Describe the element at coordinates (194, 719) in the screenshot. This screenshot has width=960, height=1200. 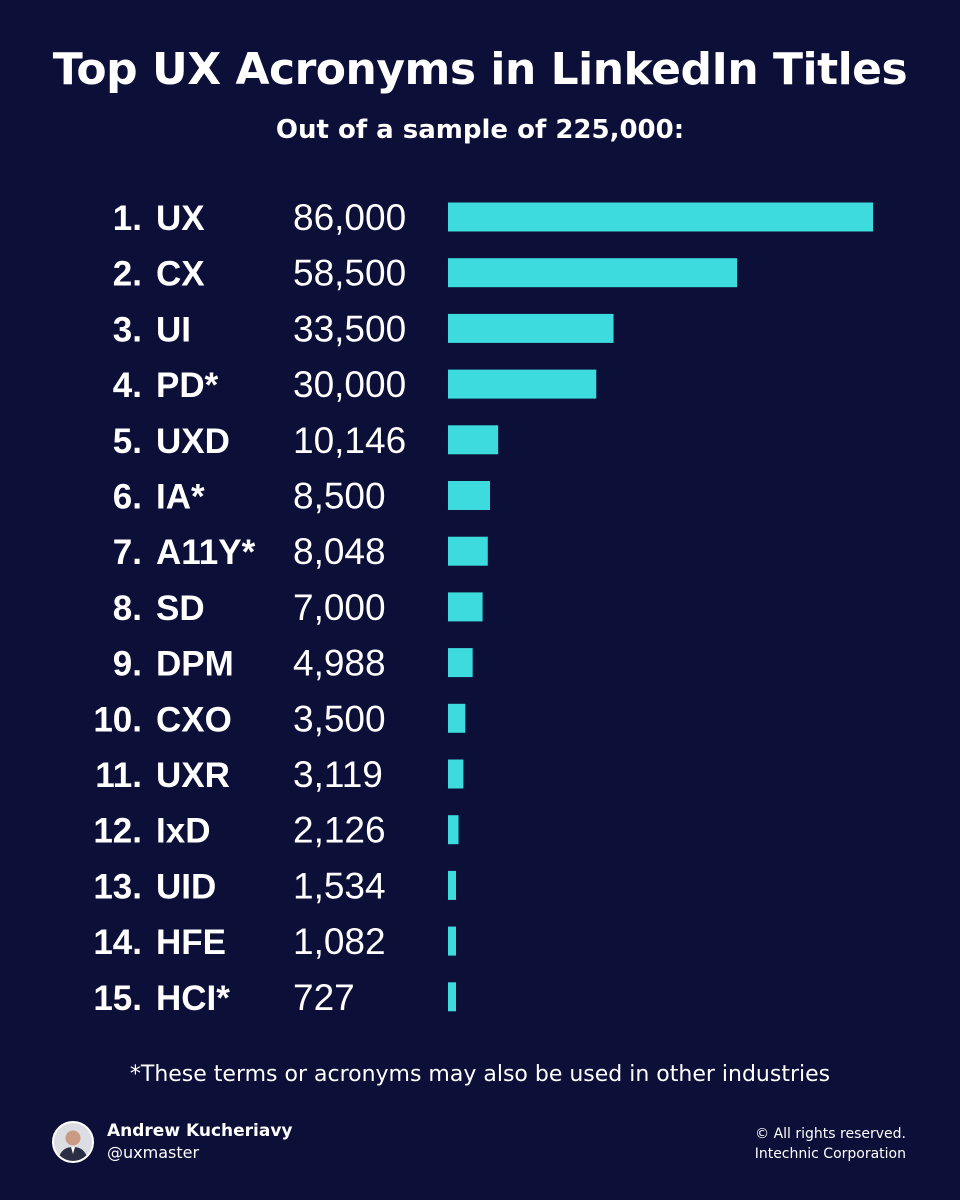
I see `acronym-label: CXO` at that location.